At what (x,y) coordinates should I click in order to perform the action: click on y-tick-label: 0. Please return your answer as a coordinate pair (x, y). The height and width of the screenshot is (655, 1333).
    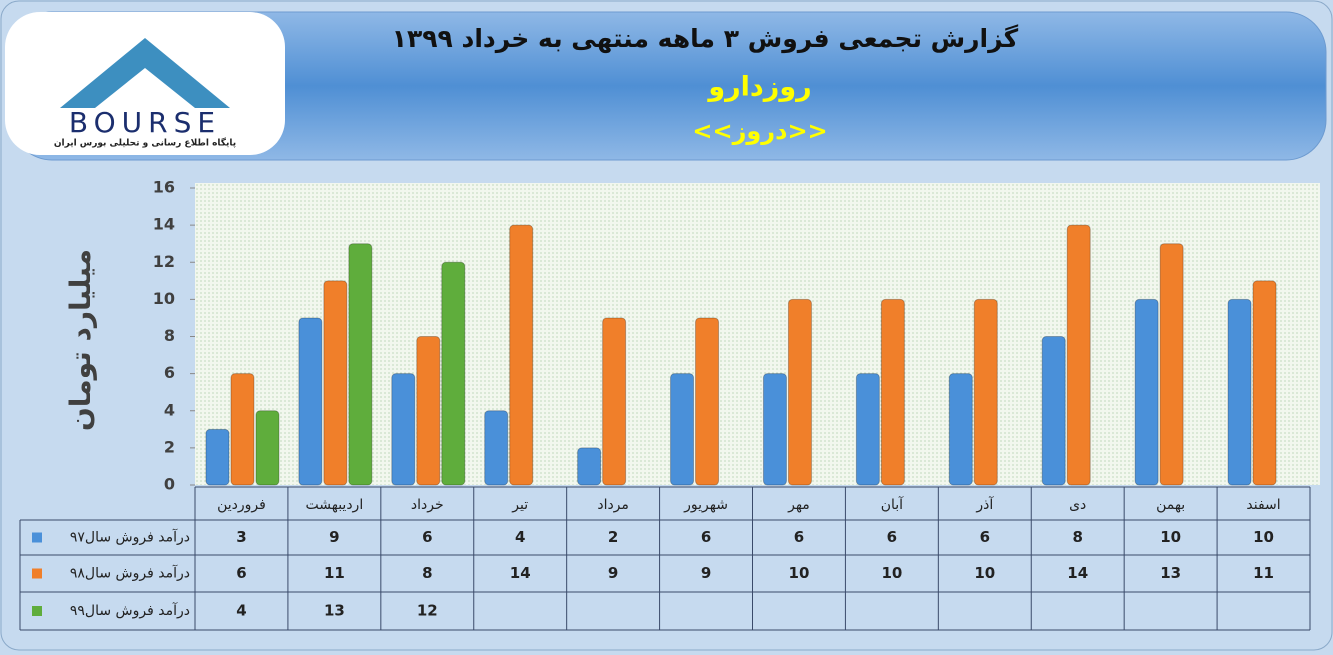
    Looking at the image, I should click on (169, 484).